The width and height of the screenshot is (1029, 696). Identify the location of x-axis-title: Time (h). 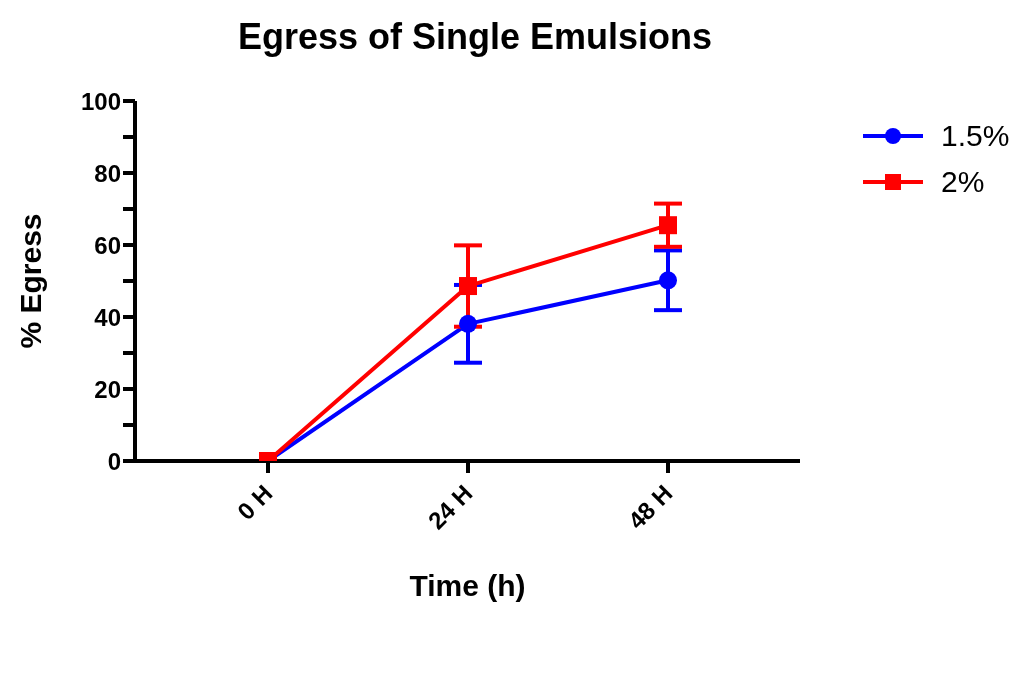
(467, 585).